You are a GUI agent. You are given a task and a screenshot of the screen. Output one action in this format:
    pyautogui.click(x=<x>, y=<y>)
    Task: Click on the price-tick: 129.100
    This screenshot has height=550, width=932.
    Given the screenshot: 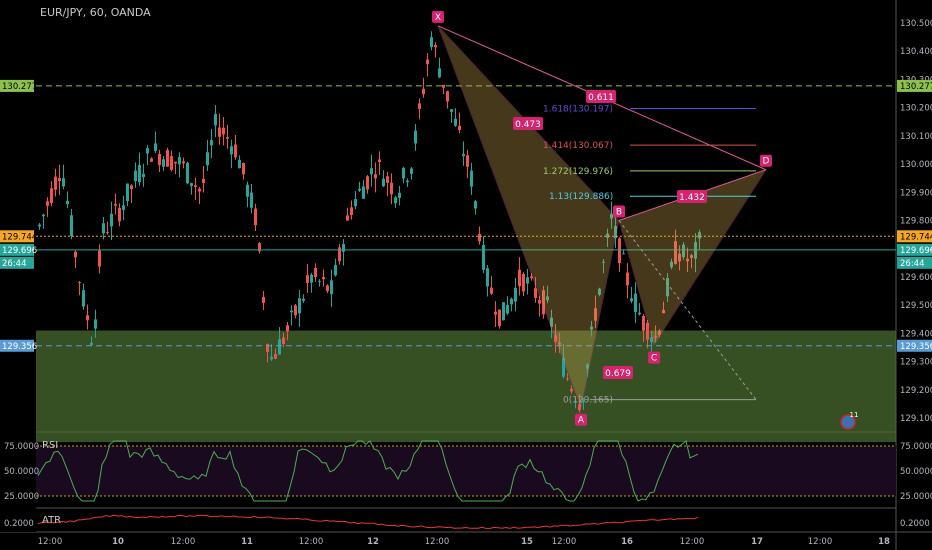 What is the action you would take?
    pyautogui.click(x=916, y=419)
    